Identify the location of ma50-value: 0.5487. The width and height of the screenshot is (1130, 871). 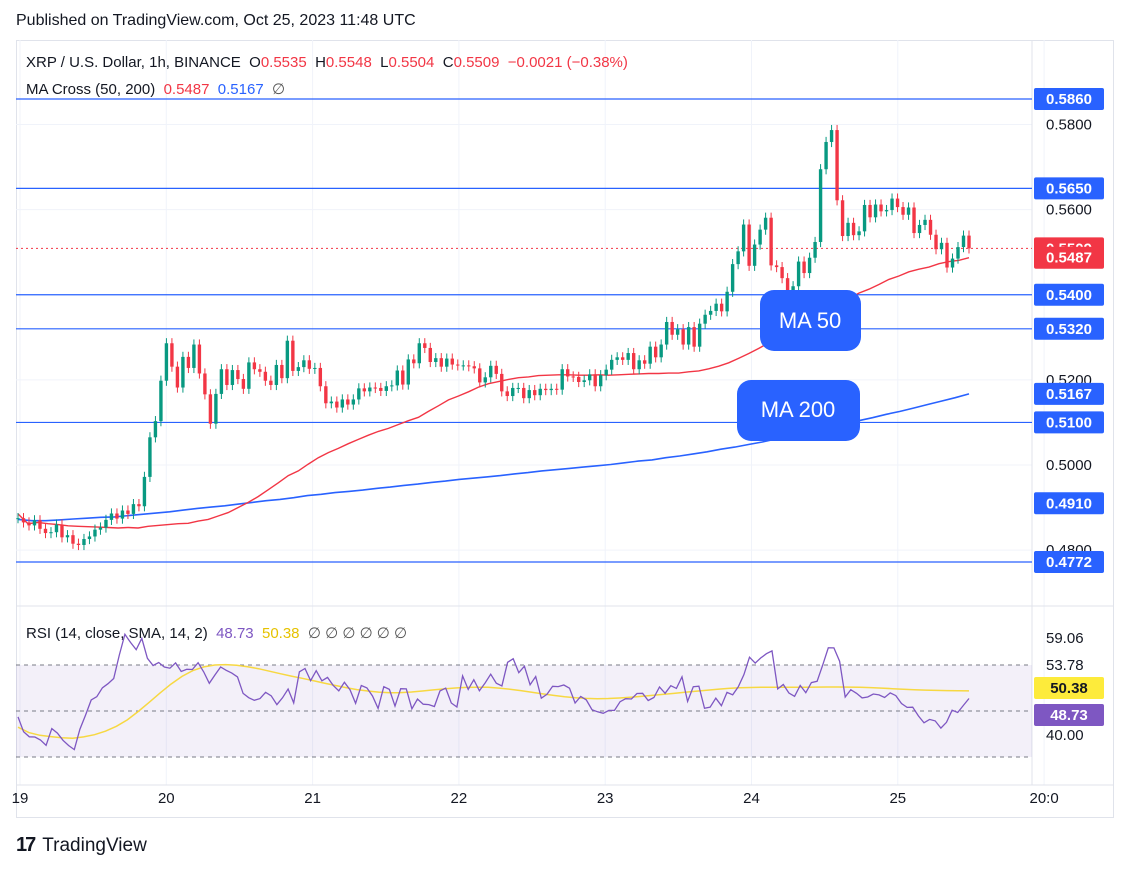
(186, 89).